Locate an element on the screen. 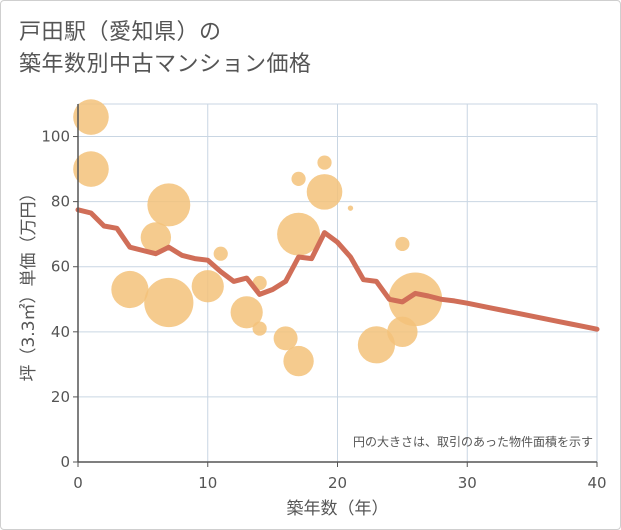 The image size is (621, 530). size-annotation: 円の大きさは、取引のあった物件面積を示す is located at coordinates (473, 441).